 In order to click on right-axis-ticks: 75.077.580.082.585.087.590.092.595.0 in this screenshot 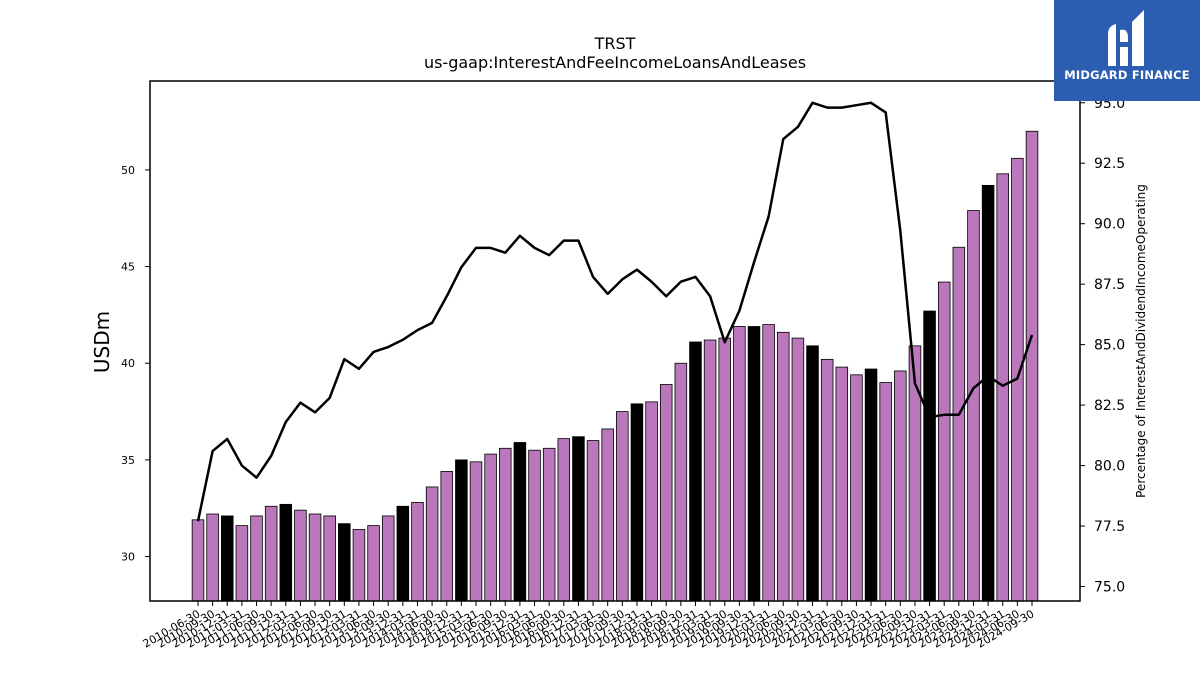, I will do `click(1102, 345)`.